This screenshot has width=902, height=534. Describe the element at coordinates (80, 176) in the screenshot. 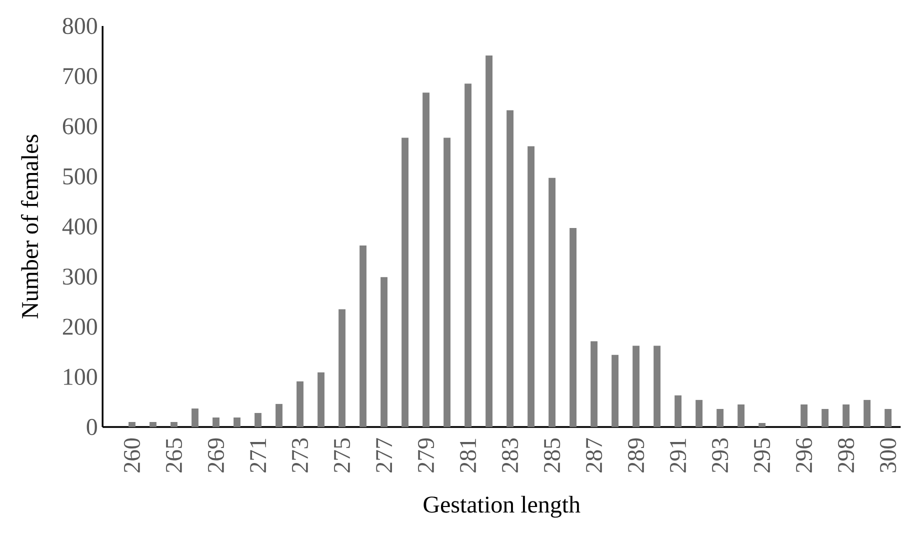

I see `y-tick-label: 500` at that location.